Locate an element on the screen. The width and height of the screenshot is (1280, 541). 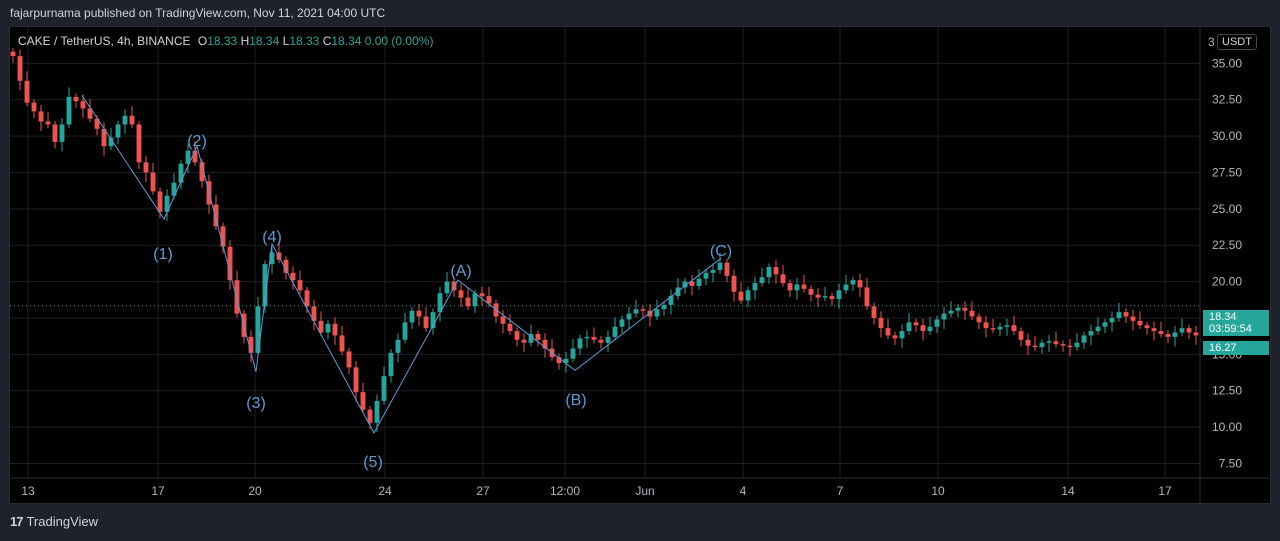
y-tick-label: 27.50 is located at coordinates (1227, 172).